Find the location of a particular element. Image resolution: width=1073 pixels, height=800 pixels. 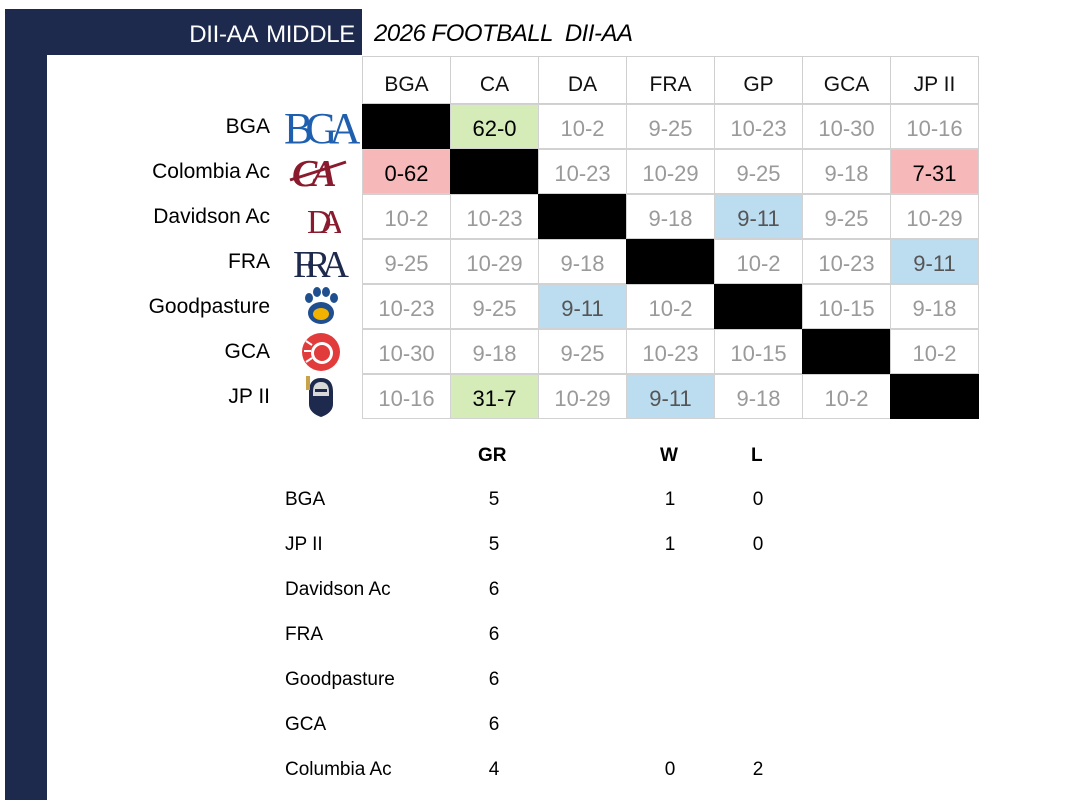

knight-logo-icon is located at coordinates (321, 396).